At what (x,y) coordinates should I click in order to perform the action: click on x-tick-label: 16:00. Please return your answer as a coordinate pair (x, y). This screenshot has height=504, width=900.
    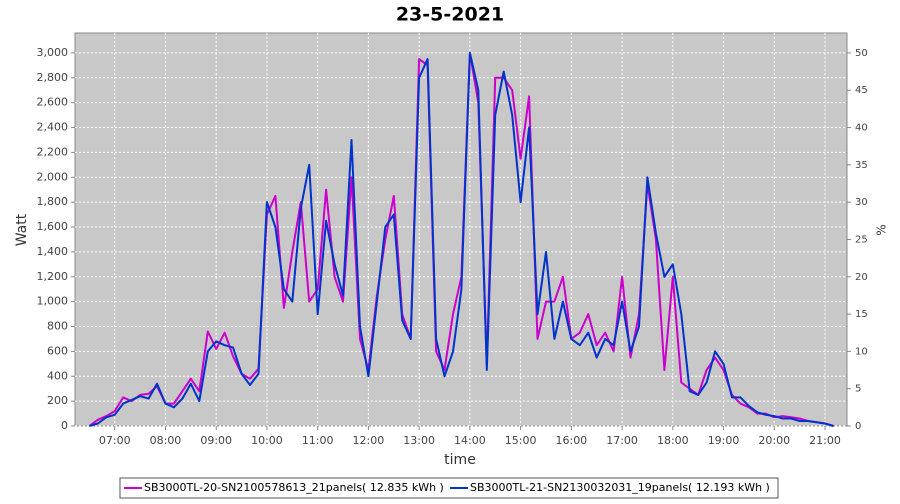
    Looking at the image, I should click on (571, 440).